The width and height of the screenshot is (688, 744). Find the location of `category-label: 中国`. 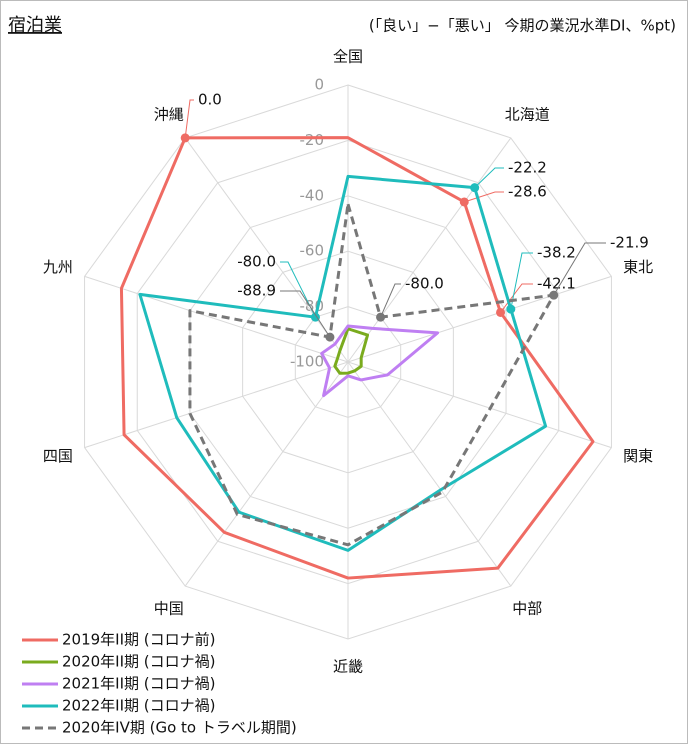

category-label: 中国 is located at coordinates (169, 608).